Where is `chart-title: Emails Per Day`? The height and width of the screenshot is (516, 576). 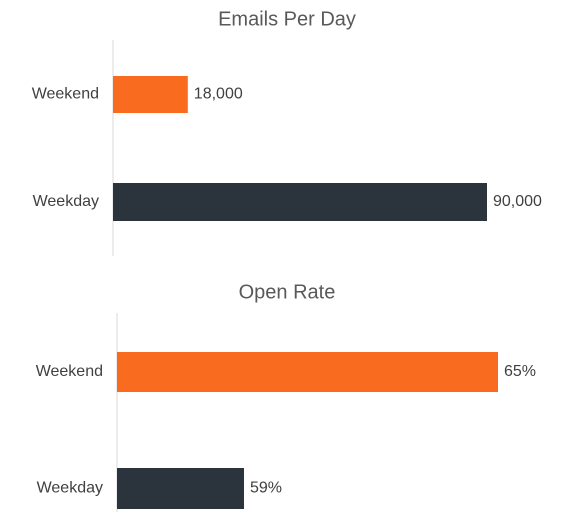 chart-title: Emails Per Day is located at coordinates (287, 19).